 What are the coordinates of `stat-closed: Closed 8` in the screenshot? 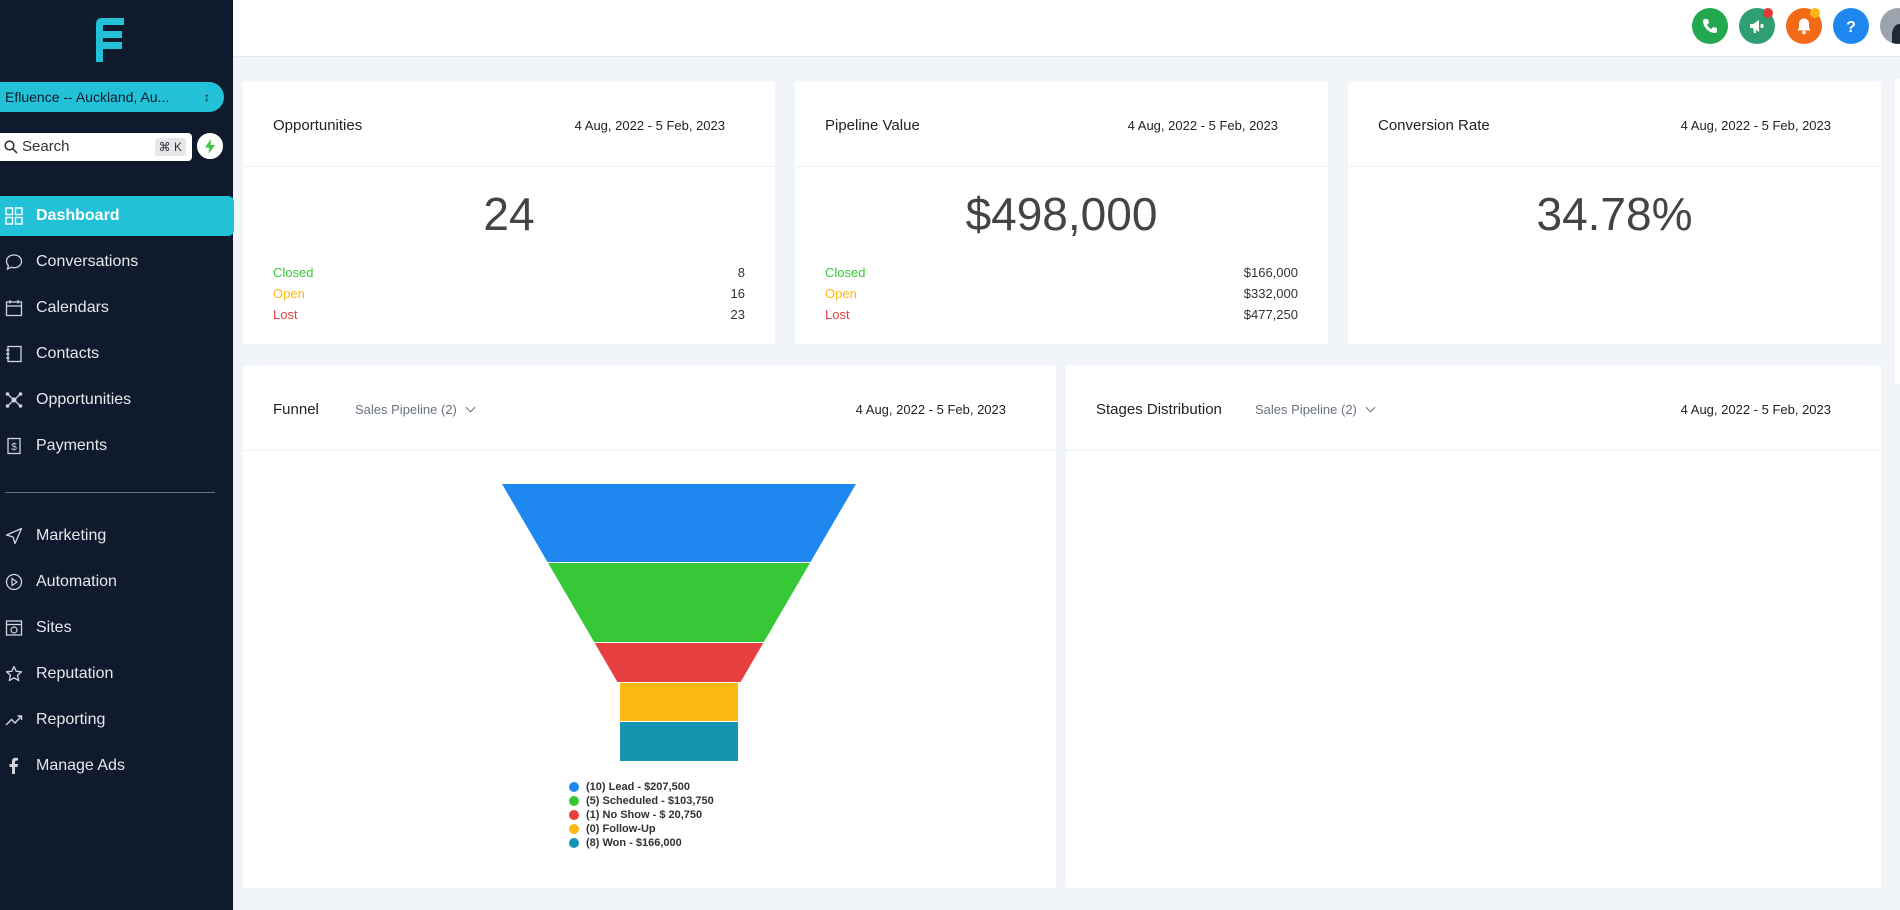 It's located at (509, 274).